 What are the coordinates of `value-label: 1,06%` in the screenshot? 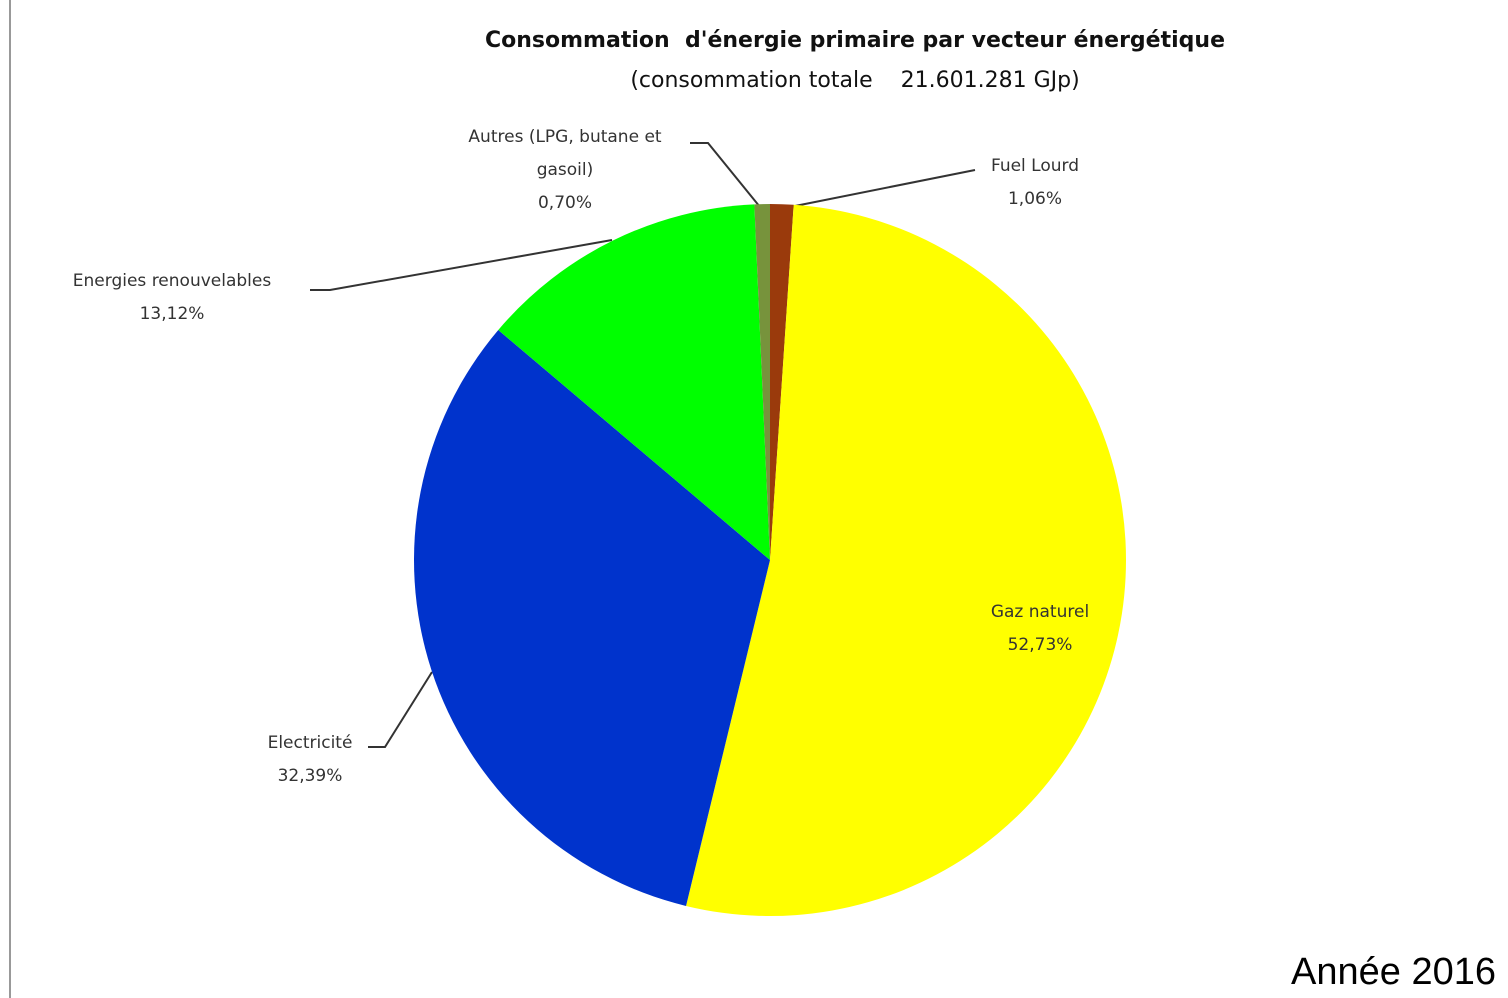 It's located at (1035, 199).